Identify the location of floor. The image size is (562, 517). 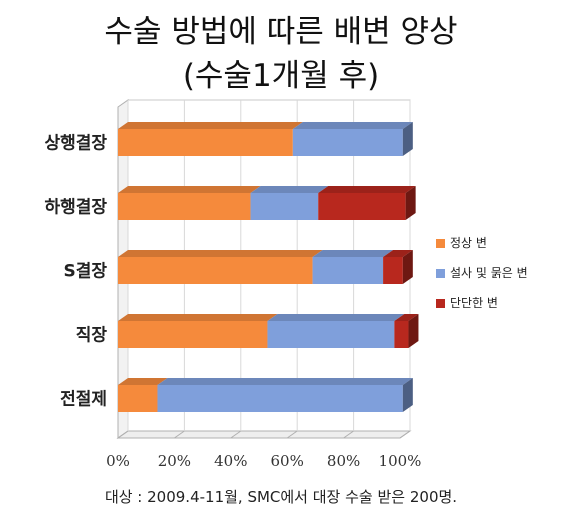
(264, 434).